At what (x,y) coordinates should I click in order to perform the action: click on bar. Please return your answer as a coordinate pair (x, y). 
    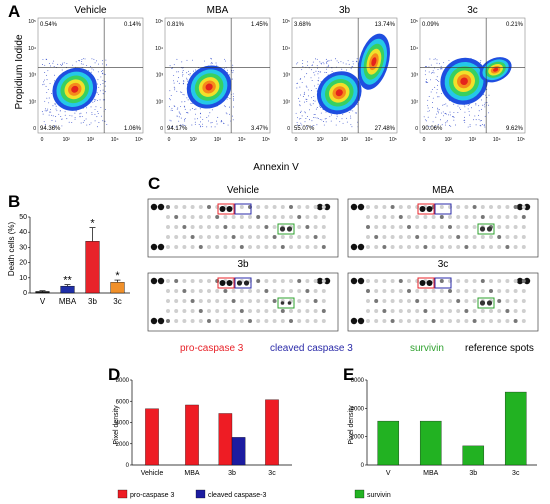
    Looking at the image, I should click on (272, 432).